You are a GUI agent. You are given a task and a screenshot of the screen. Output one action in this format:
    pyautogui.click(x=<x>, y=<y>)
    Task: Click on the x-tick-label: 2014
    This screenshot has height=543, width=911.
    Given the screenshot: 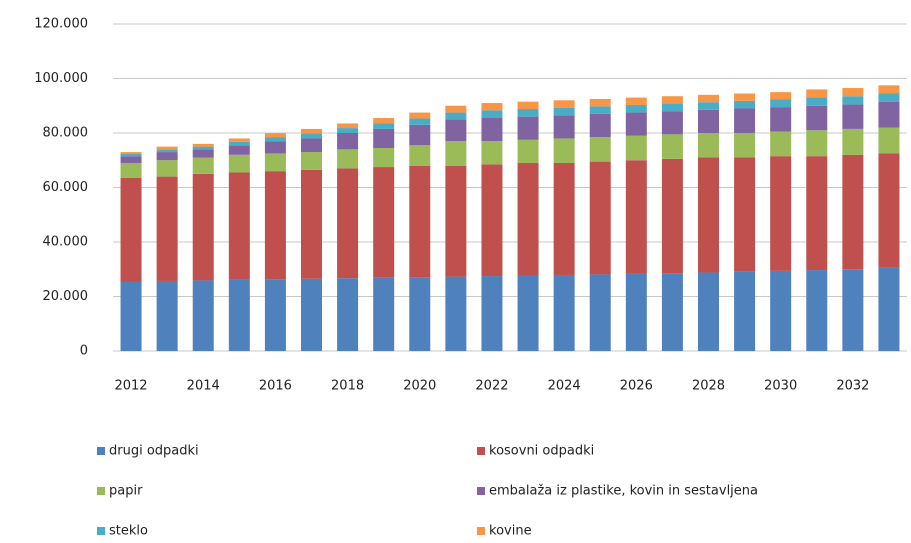 What is the action you would take?
    pyautogui.click(x=203, y=386)
    